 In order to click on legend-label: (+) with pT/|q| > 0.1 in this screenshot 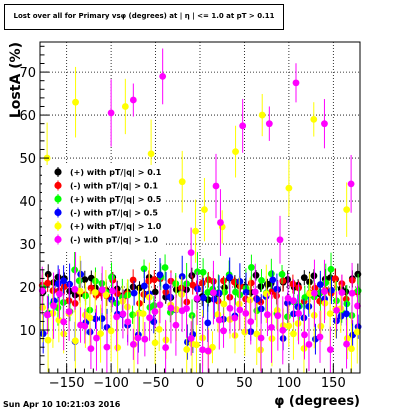, I will do `click(116, 172)`.